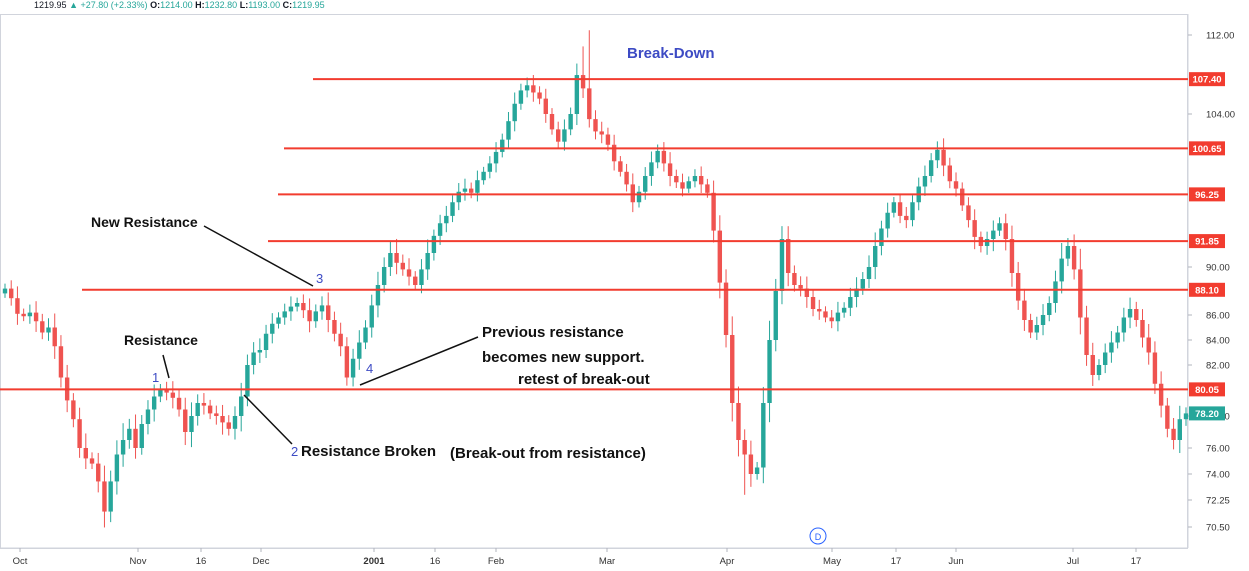 This screenshot has width=1249, height=571. Describe the element at coordinates (1207, 414) in the screenshot. I see `current-price-tag-label: 78.20` at that location.